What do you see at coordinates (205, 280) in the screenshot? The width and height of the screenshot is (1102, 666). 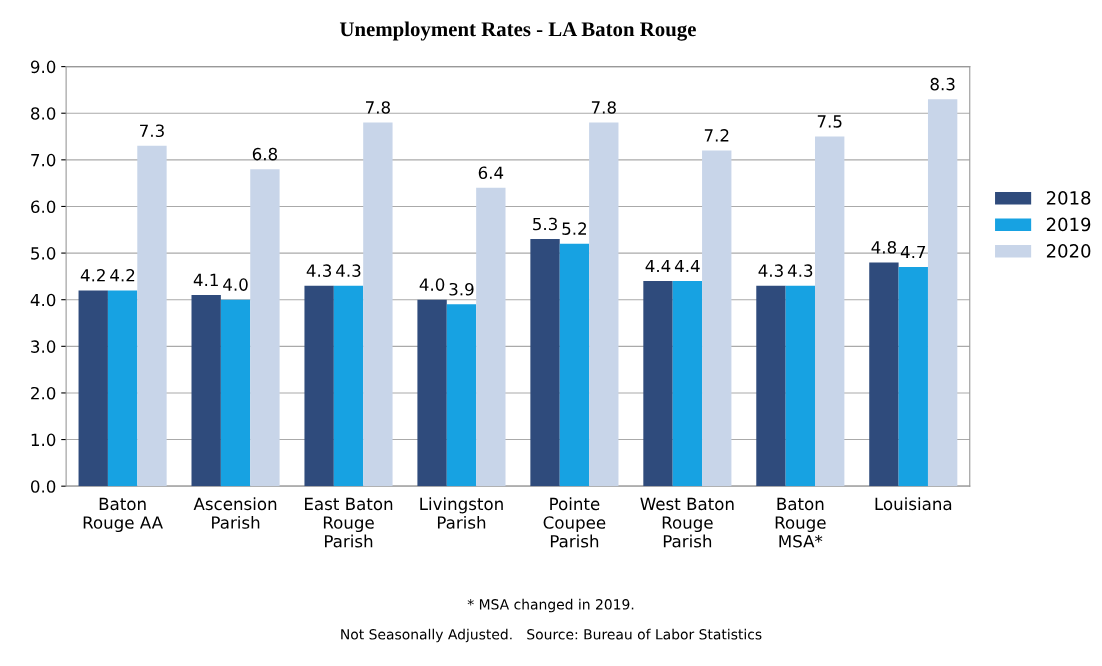 I see `data-label: 4.1` at bounding box center [205, 280].